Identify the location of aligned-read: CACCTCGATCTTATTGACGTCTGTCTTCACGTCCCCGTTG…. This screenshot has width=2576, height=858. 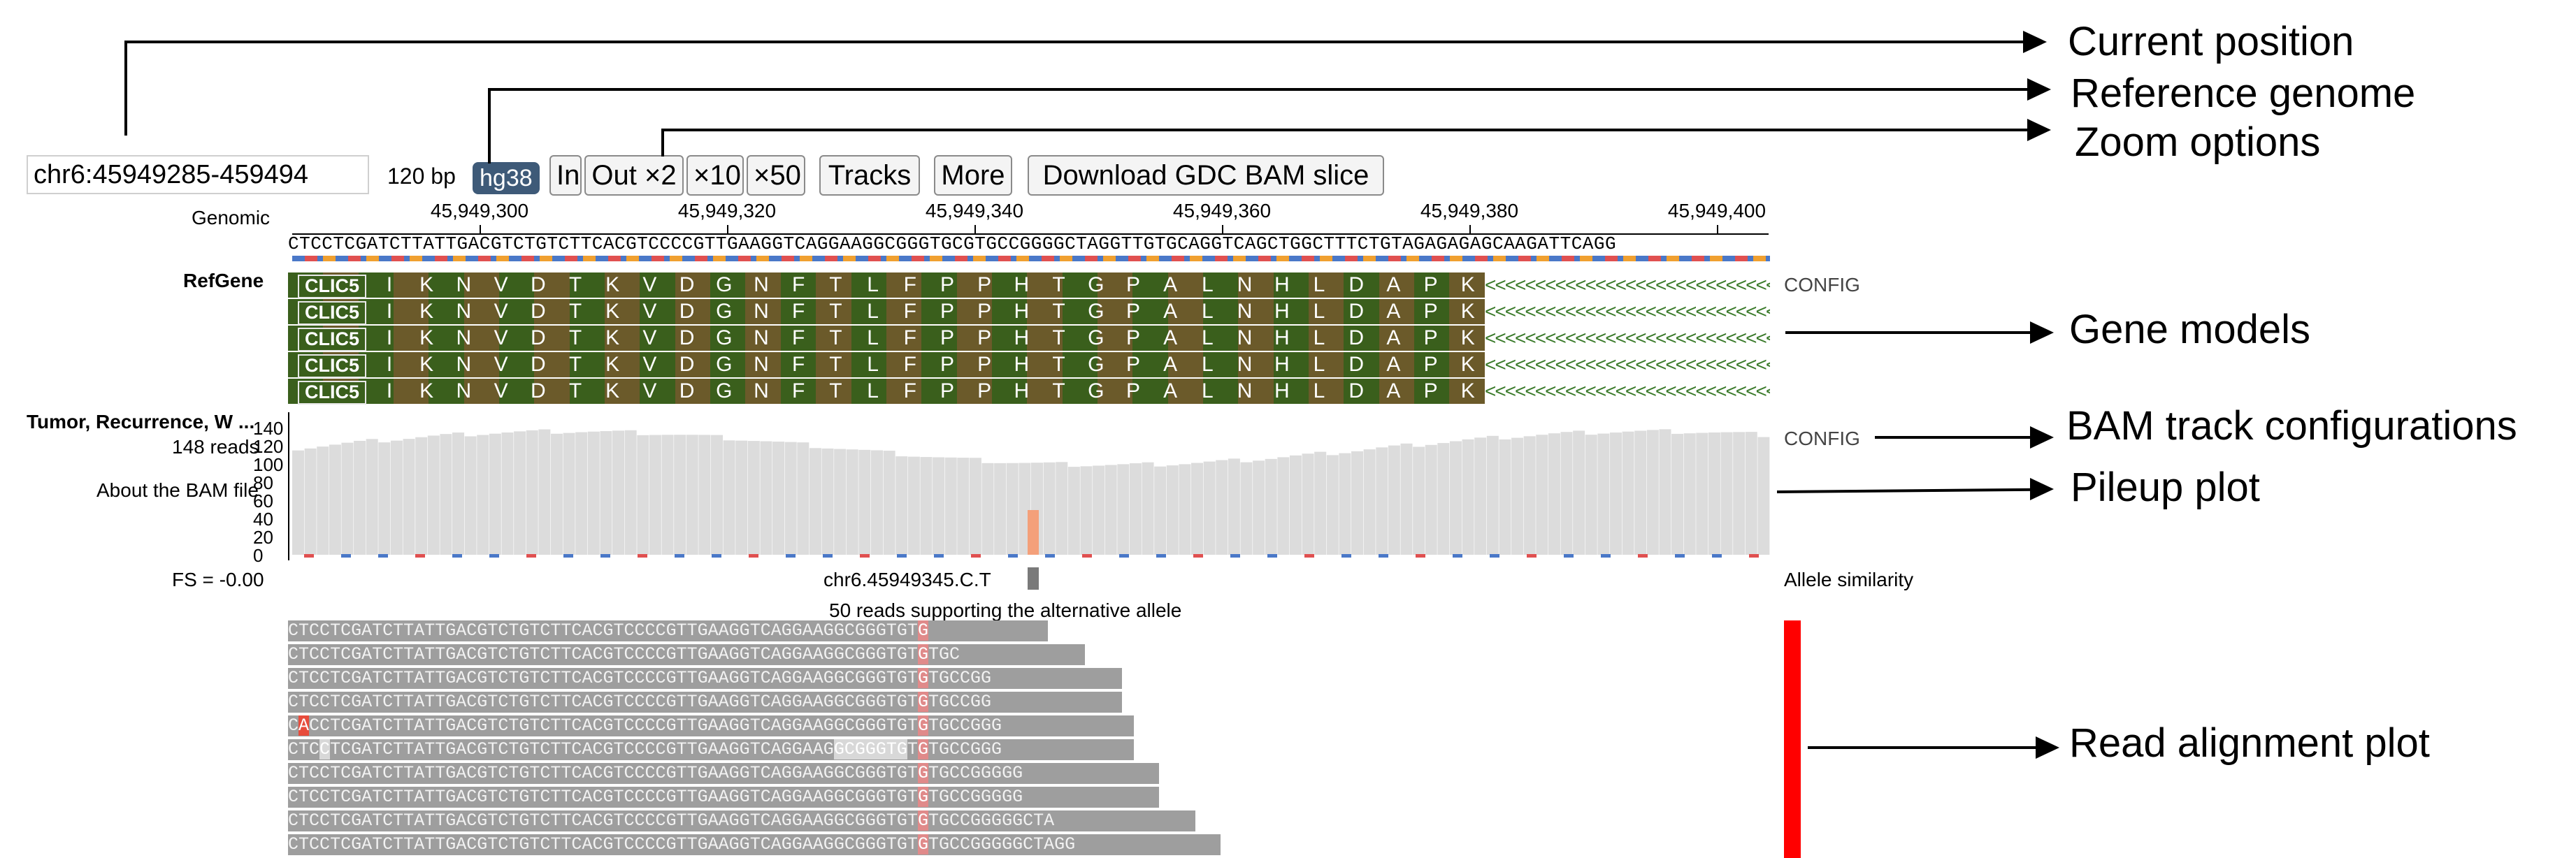
(711, 725).